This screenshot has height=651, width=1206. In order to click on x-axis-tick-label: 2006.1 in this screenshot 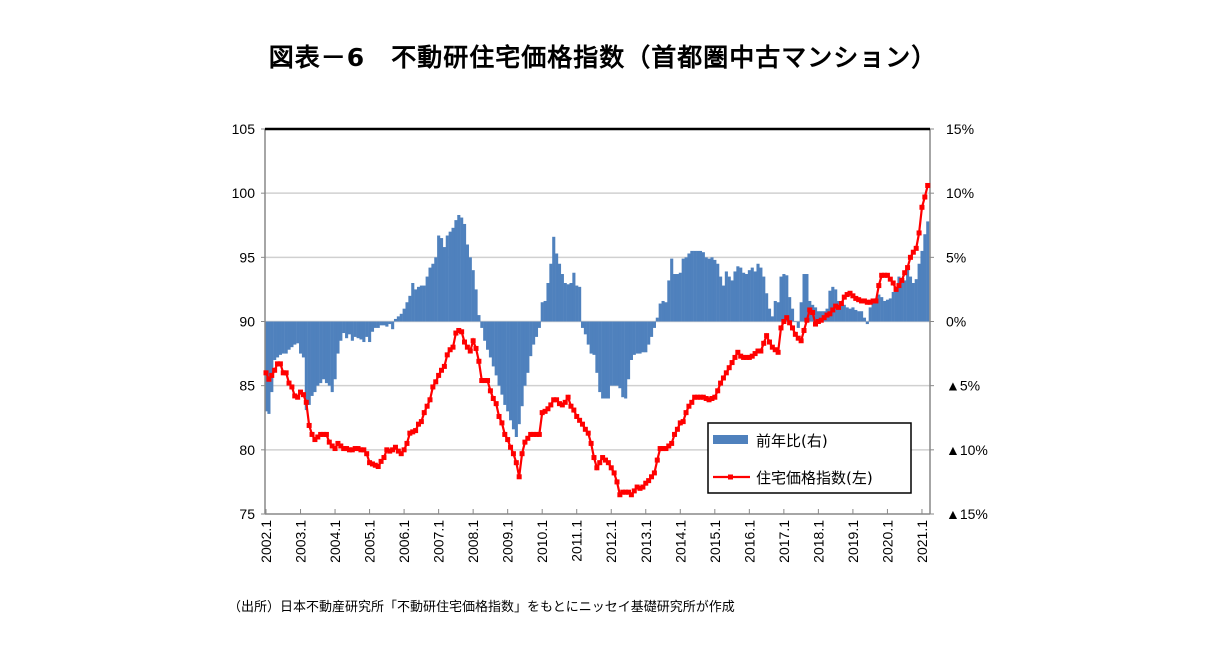, I will do `click(404, 541)`.